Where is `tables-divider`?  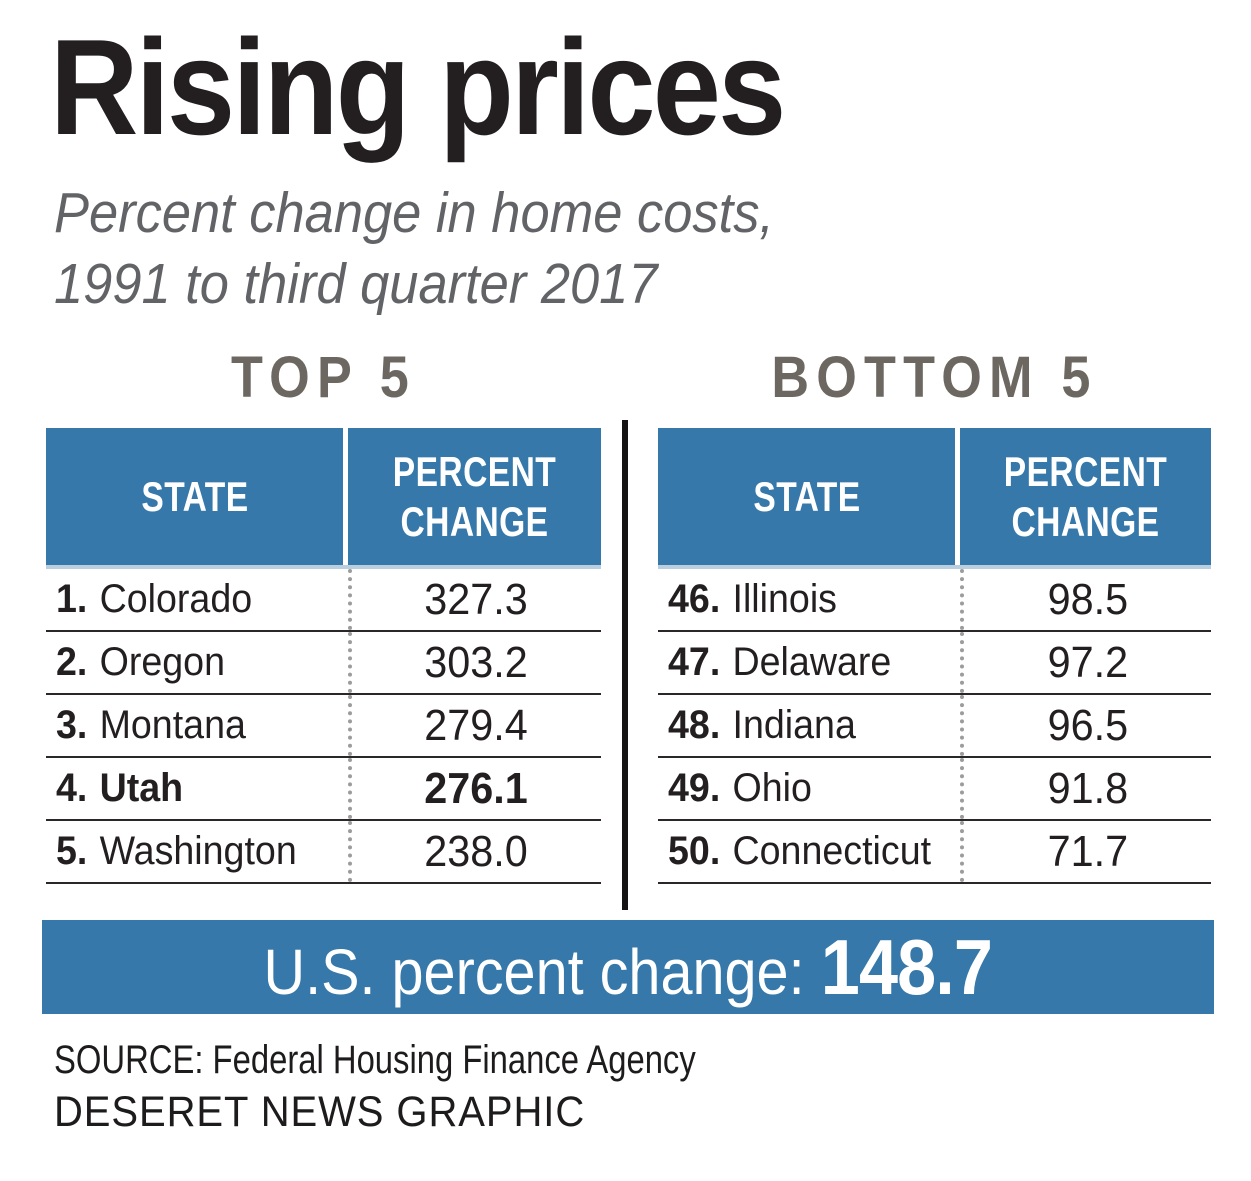 tables-divider is located at coordinates (625, 665).